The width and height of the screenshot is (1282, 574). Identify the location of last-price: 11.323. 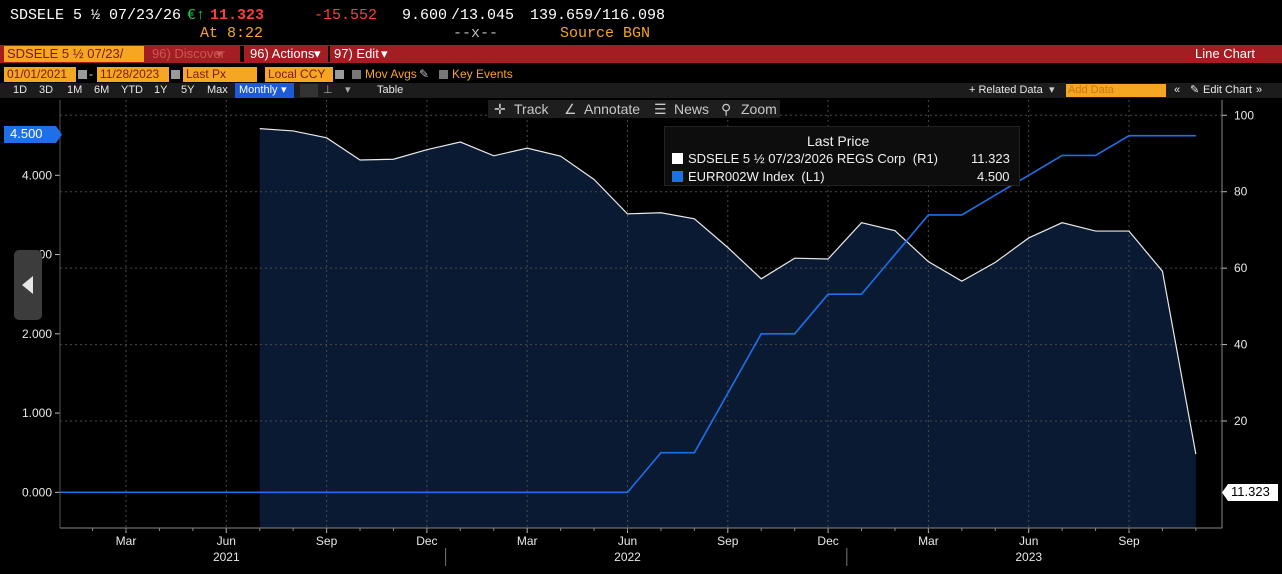
(237, 15).